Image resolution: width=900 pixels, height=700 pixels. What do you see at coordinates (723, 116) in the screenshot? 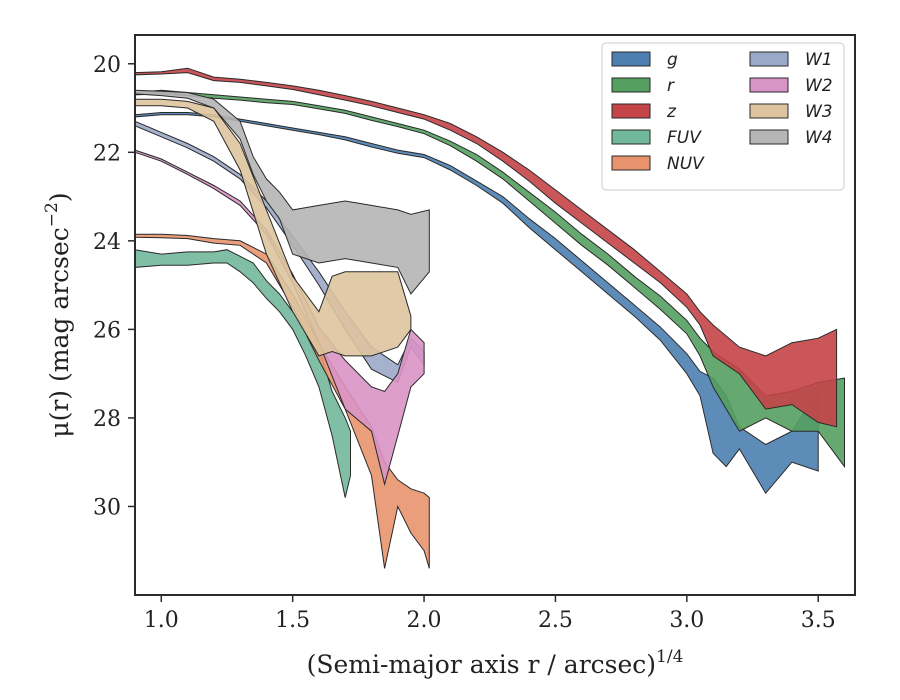
I see `legend: grz FUV NUV W1 W2 W3 W4` at bounding box center [723, 116].